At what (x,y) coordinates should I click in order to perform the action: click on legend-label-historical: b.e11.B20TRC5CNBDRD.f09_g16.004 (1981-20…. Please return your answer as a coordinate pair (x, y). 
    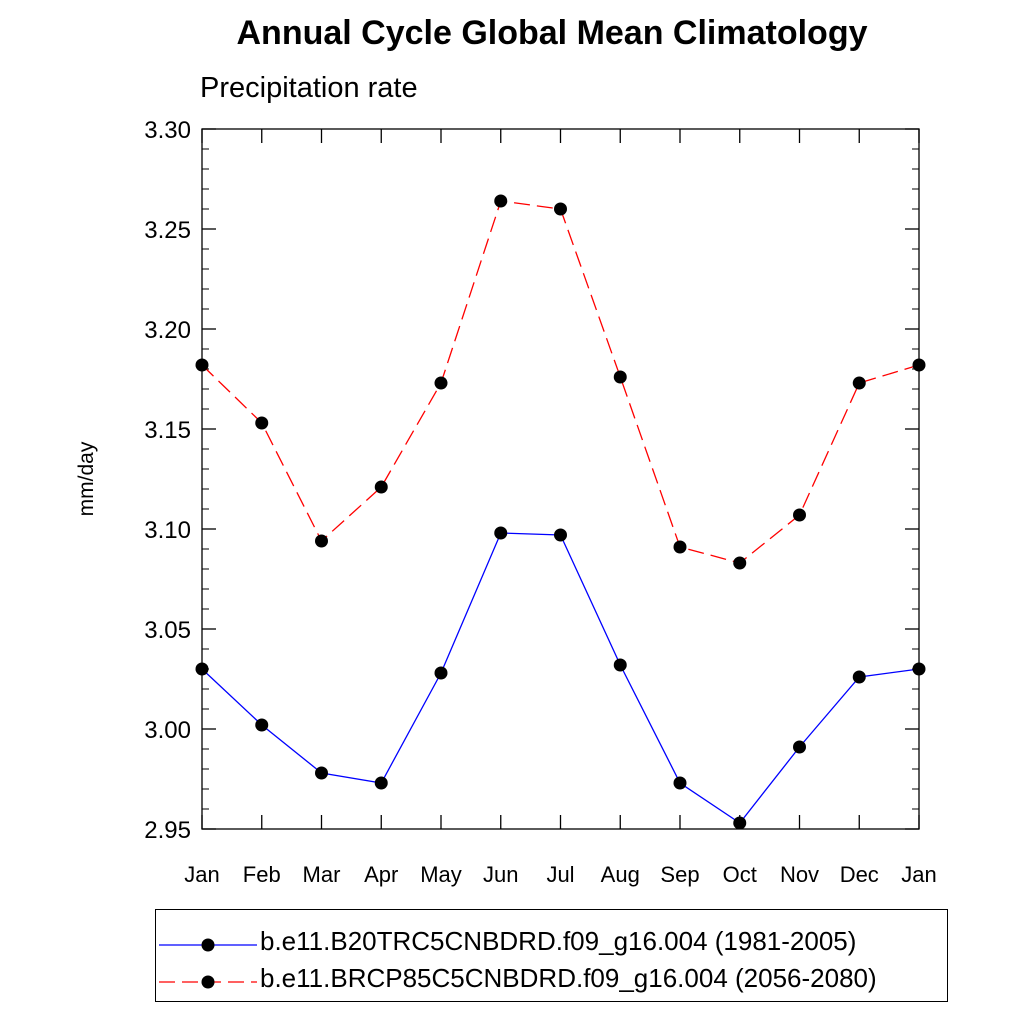
    Looking at the image, I should click on (558, 941).